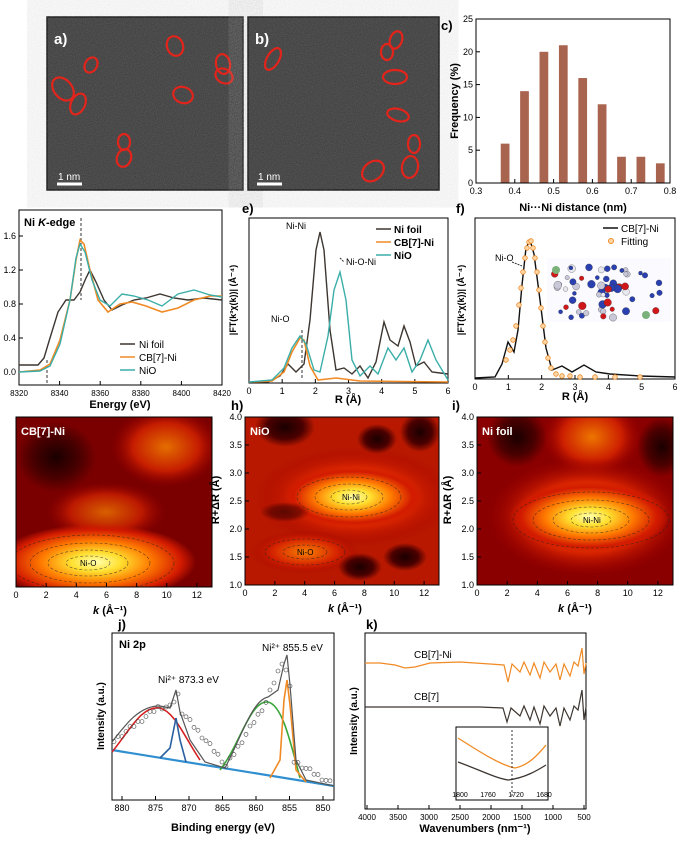 The height and width of the screenshot is (846, 688). Describe the element at coordinates (456, 405) in the screenshot. I see `panel-i-label: i)` at that location.